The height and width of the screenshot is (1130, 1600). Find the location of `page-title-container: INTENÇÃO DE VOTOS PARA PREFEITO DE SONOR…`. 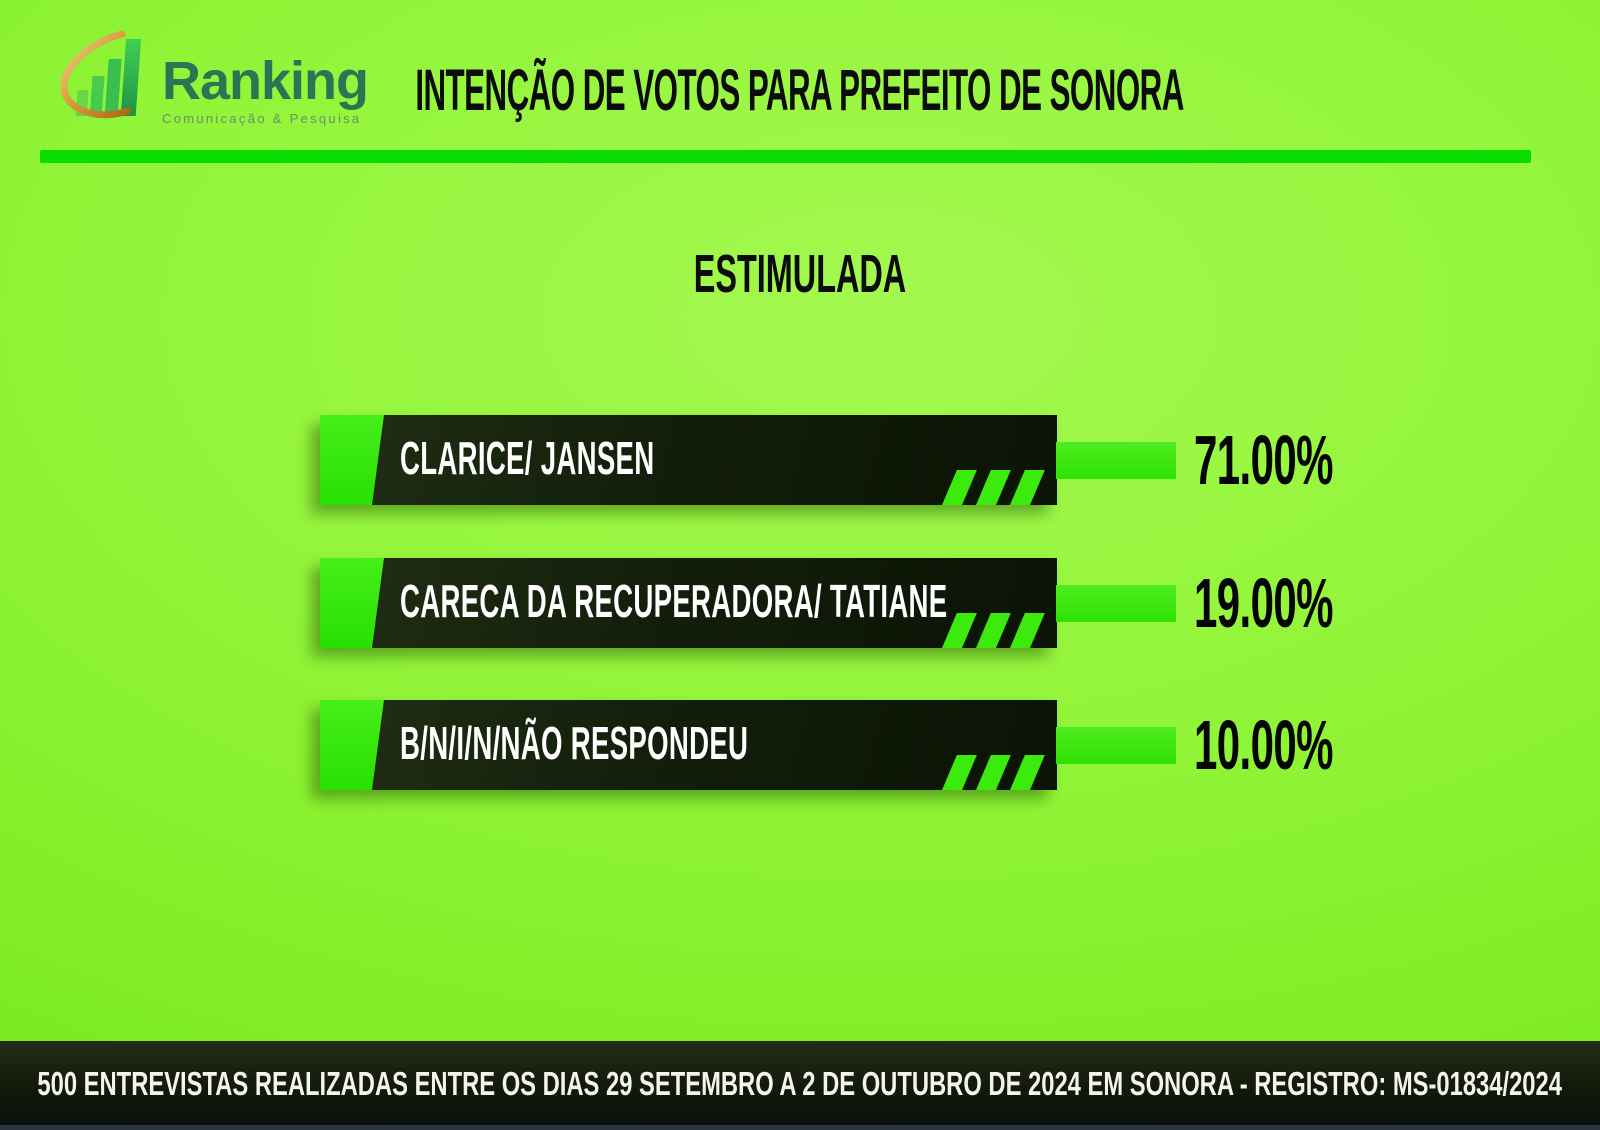

page-title-container: INTENÇÃO DE VOTOS PARA PREFEITO DE SONOR… is located at coordinates (800, 91).